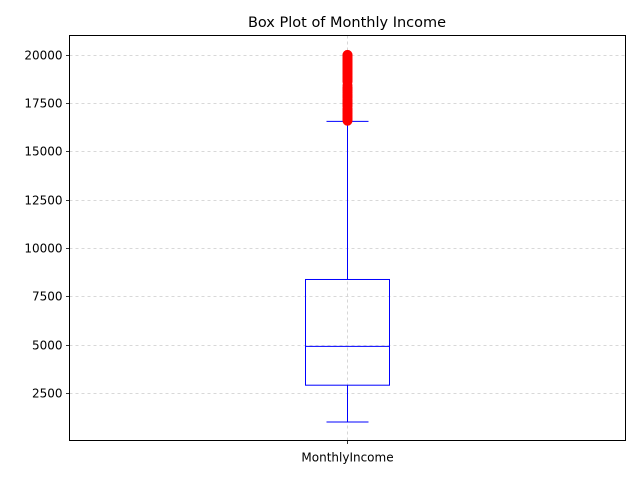 This screenshot has width=640, height=480. I want to click on y-tick-label: 10000, so click(43, 249).